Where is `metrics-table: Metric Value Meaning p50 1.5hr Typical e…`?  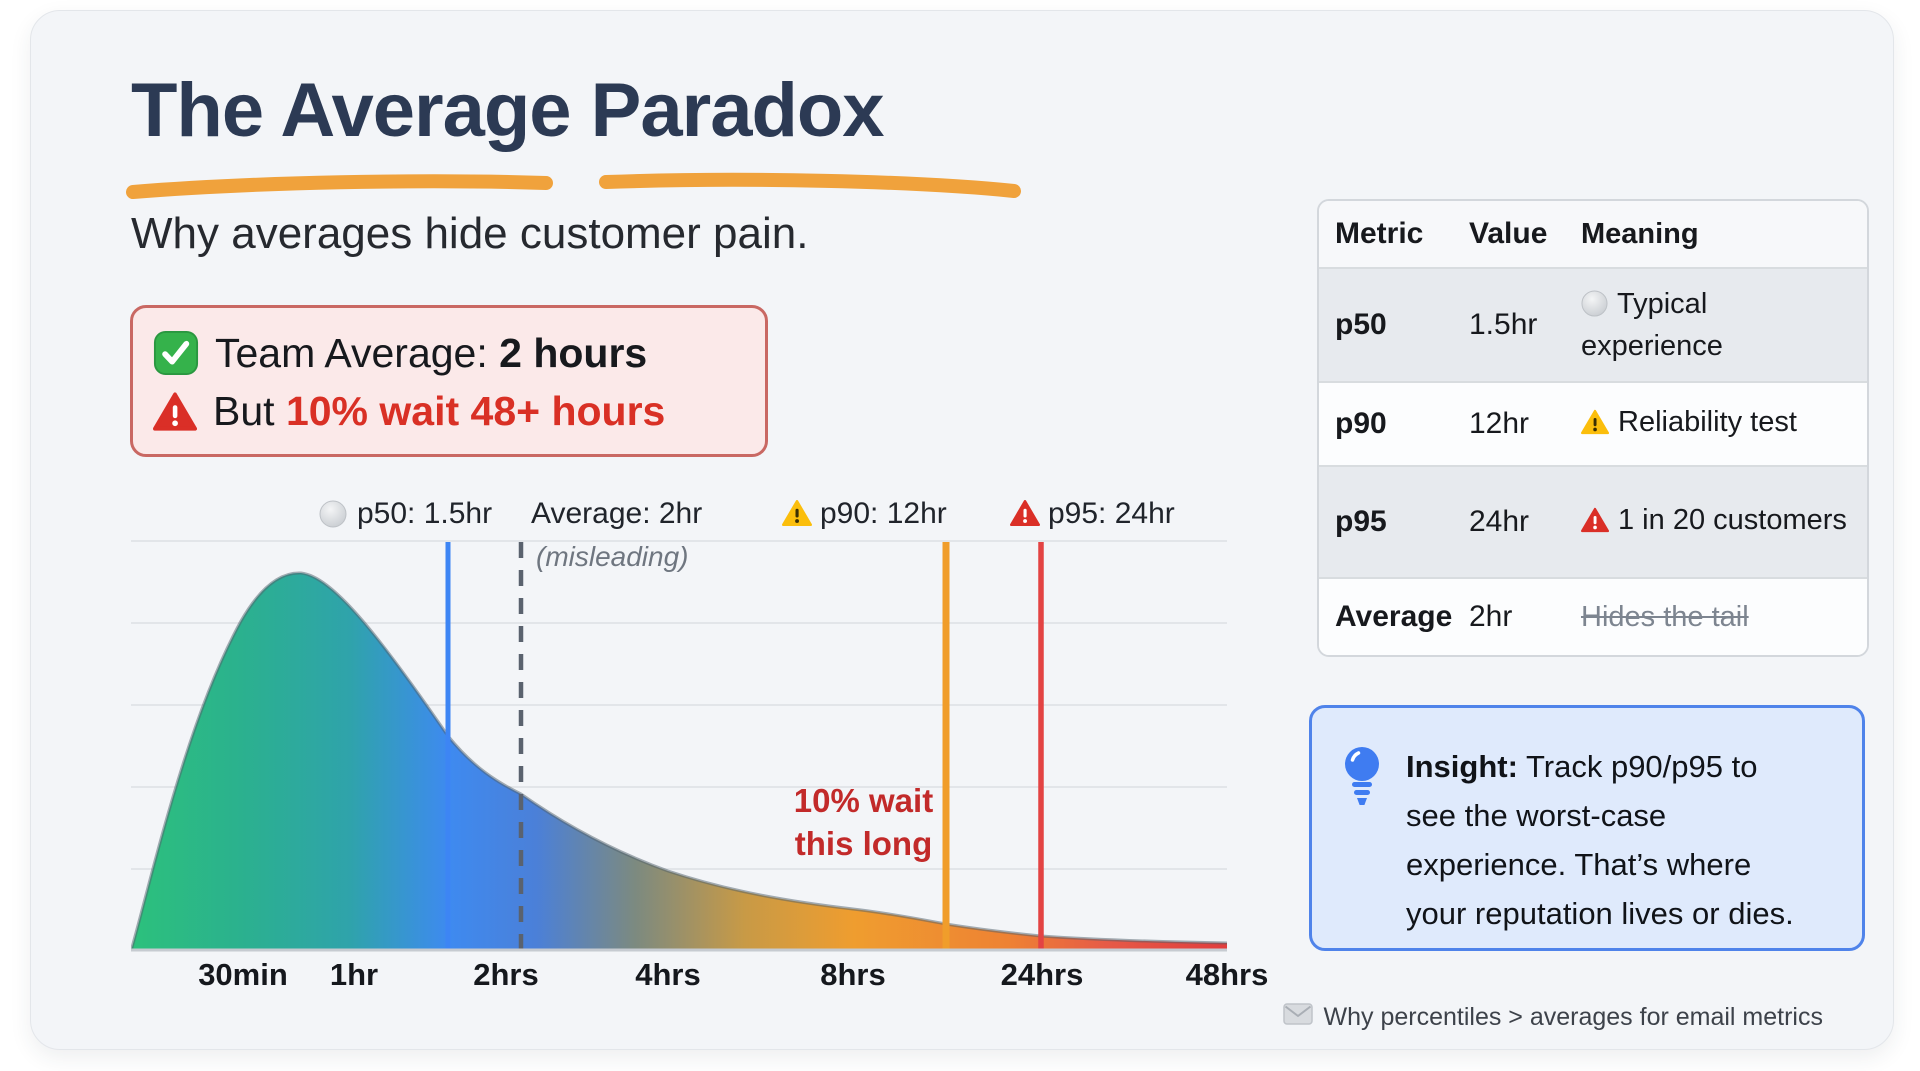 metrics-table: Metric Value Meaning p50 1.5hr Typical e… is located at coordinates (1593, 428).